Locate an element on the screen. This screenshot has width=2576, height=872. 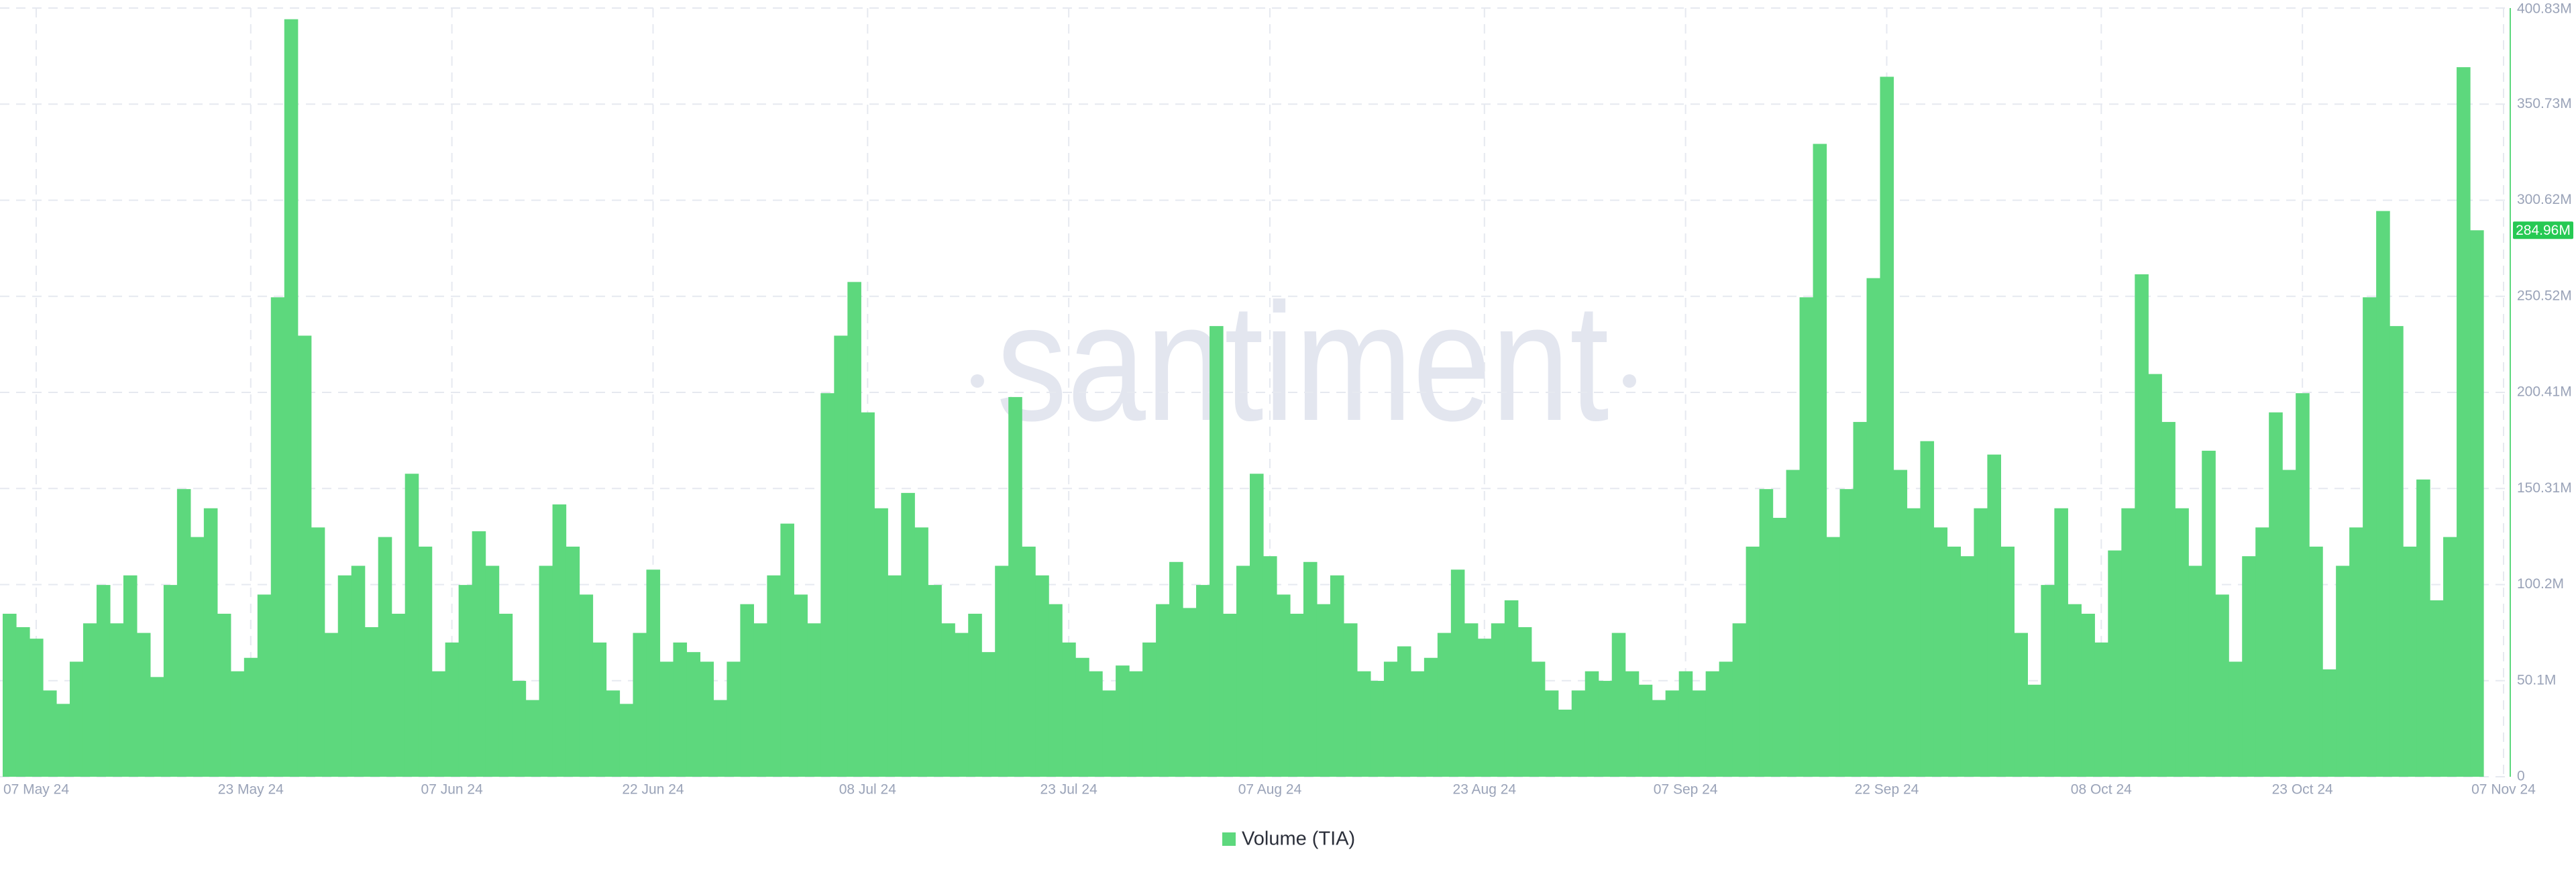
legend-swatch is located at coordinates (1229, 839).